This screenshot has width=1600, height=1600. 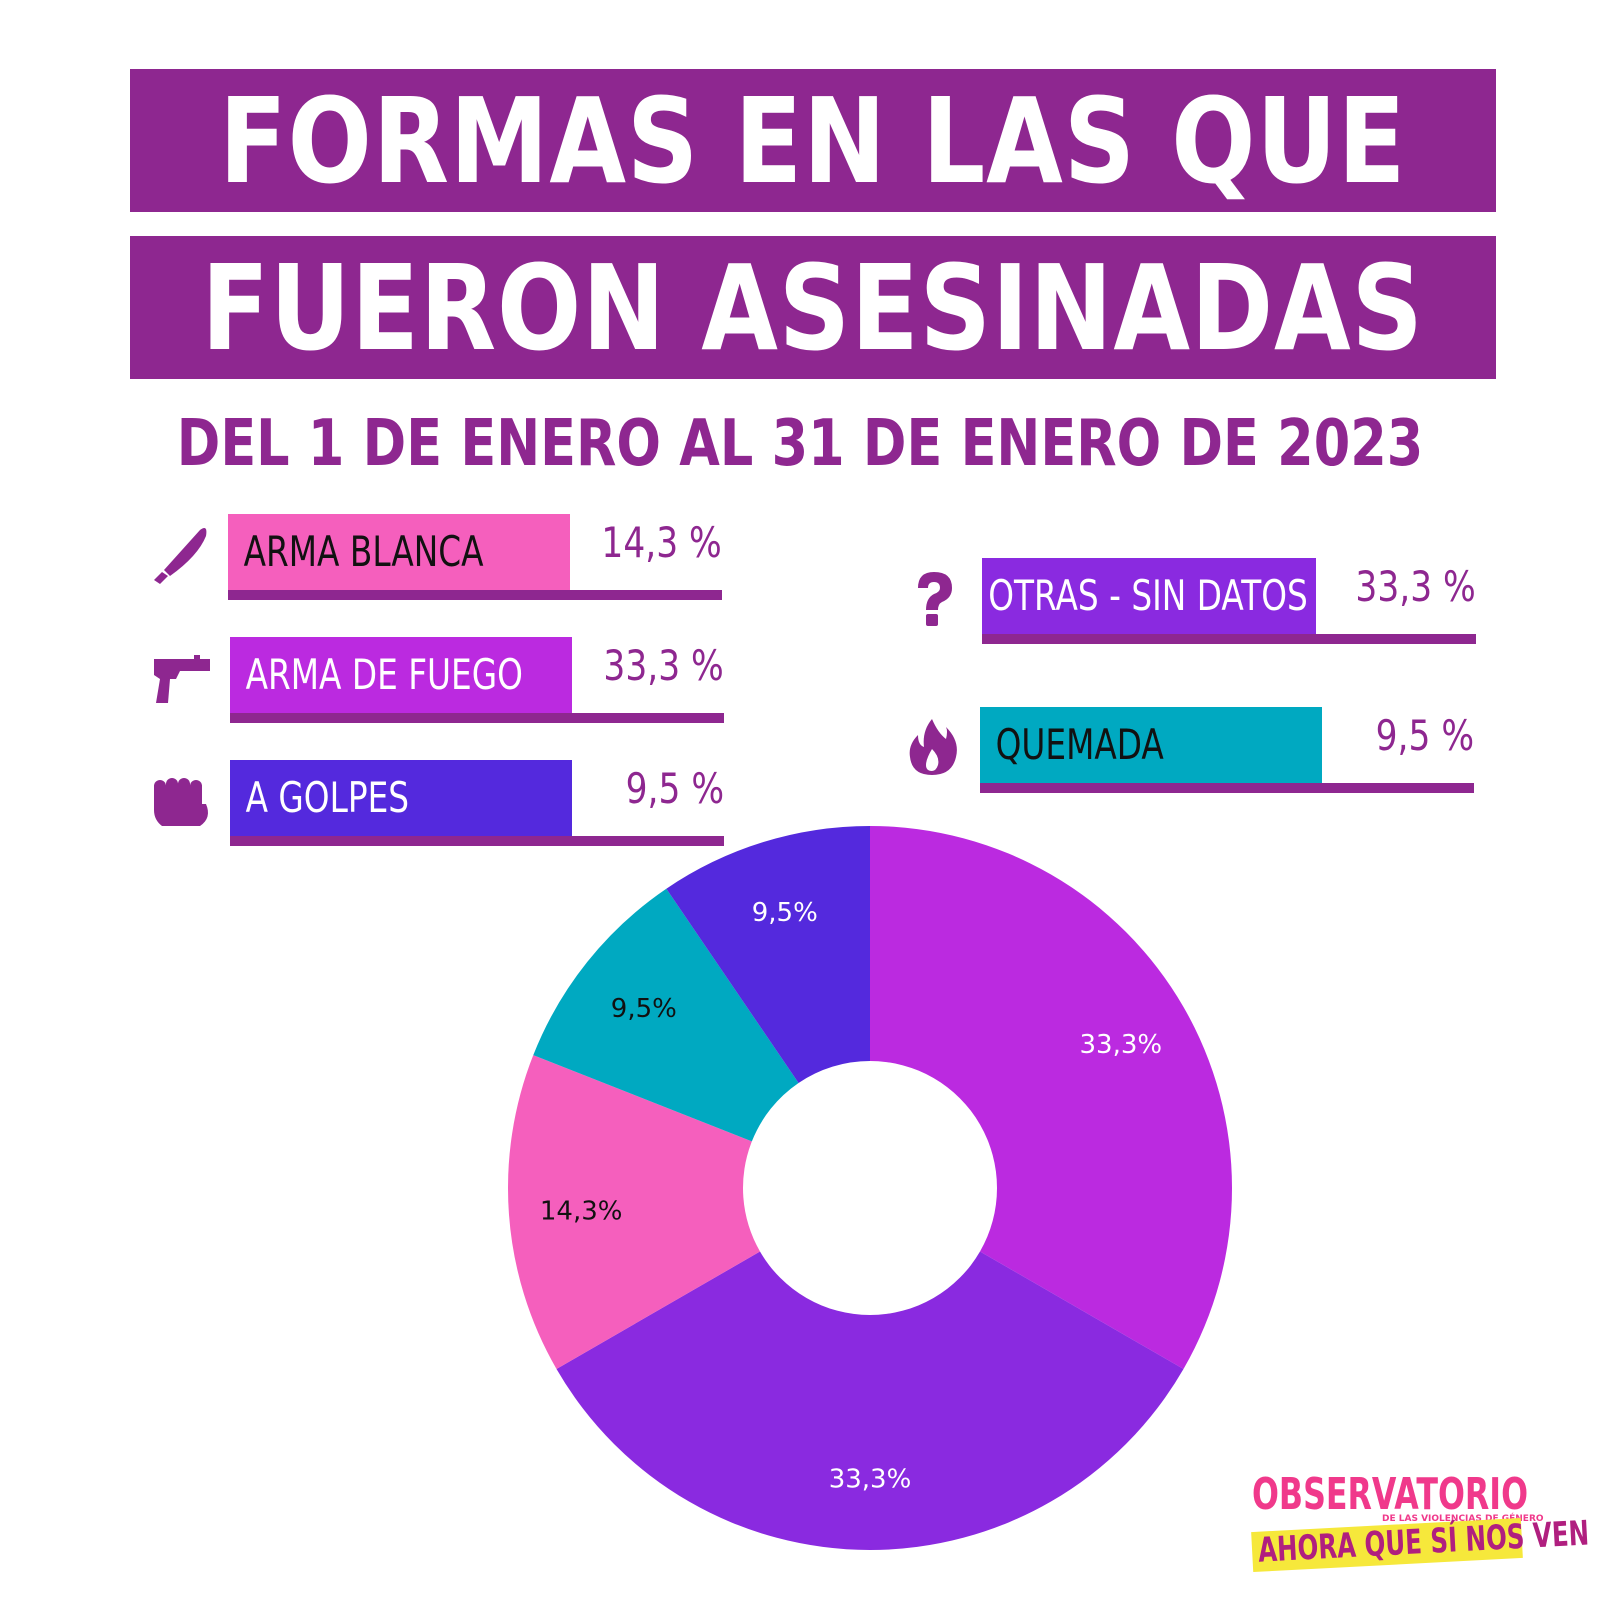 I want to click on knife-icon, so click(x=180, y=554).